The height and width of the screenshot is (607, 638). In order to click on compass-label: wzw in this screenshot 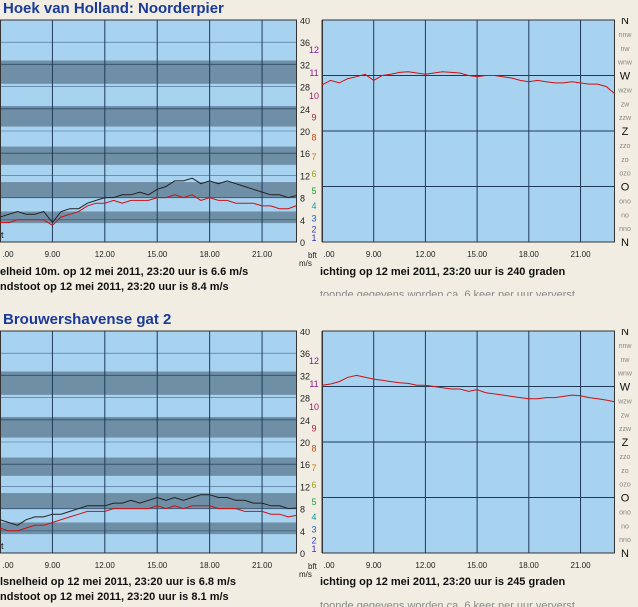, I will do `click(625, 401)`.